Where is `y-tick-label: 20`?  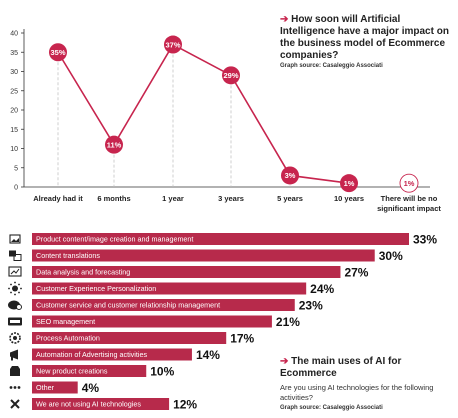
y-tick-label: 20 is located at coordinates (14, 111).